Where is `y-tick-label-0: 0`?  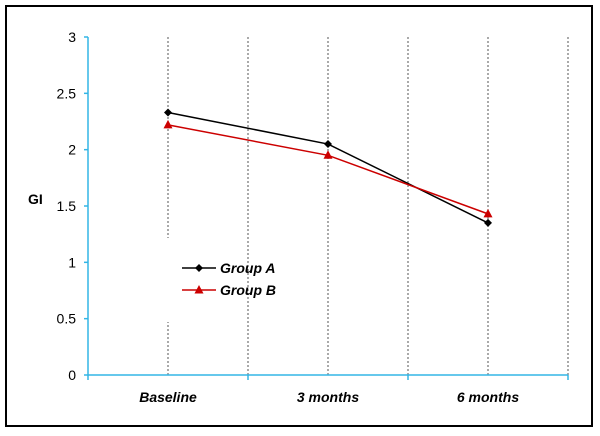 y-tick-label-0: 0 is located at coordinates (72, 375).